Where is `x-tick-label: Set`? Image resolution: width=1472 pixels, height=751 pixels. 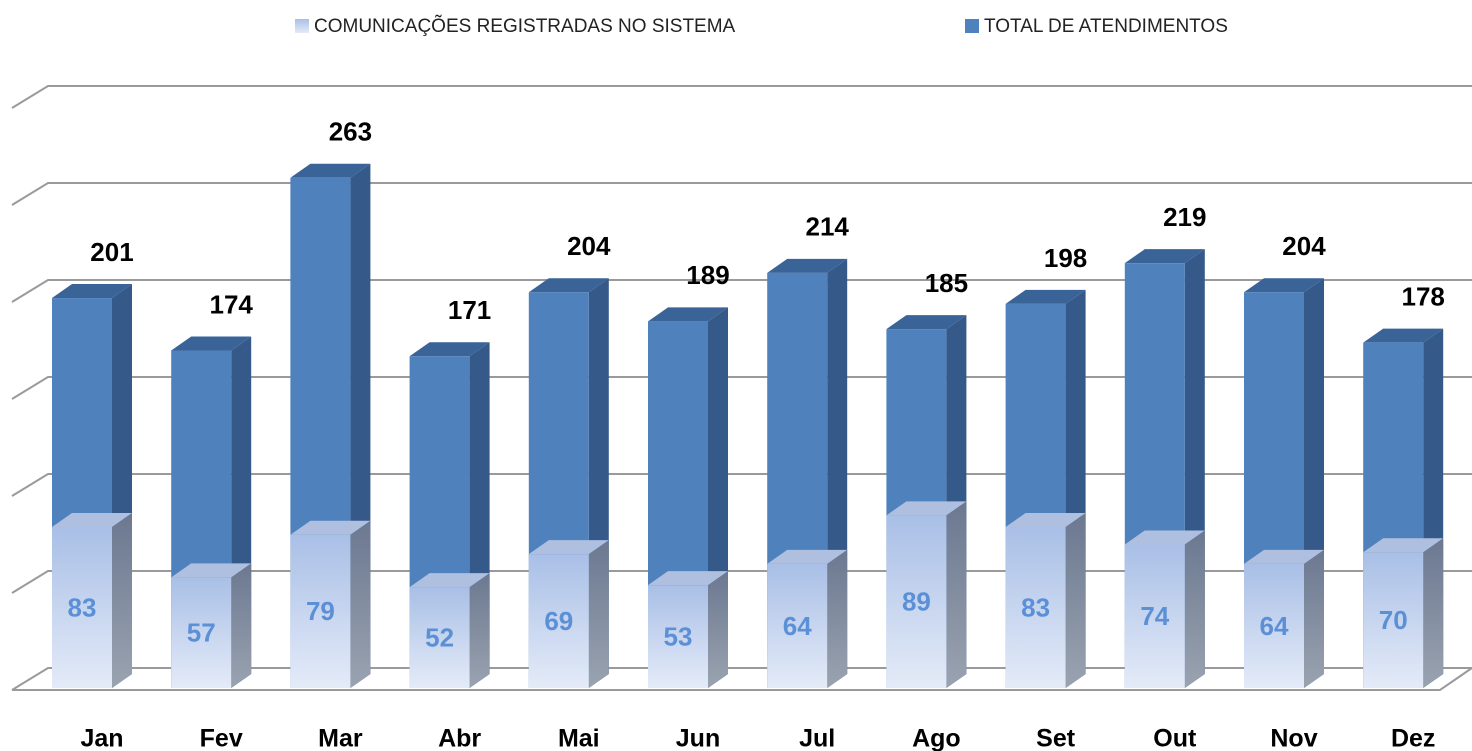
x-tick-label: Set is located at coordinates (1056, 738).